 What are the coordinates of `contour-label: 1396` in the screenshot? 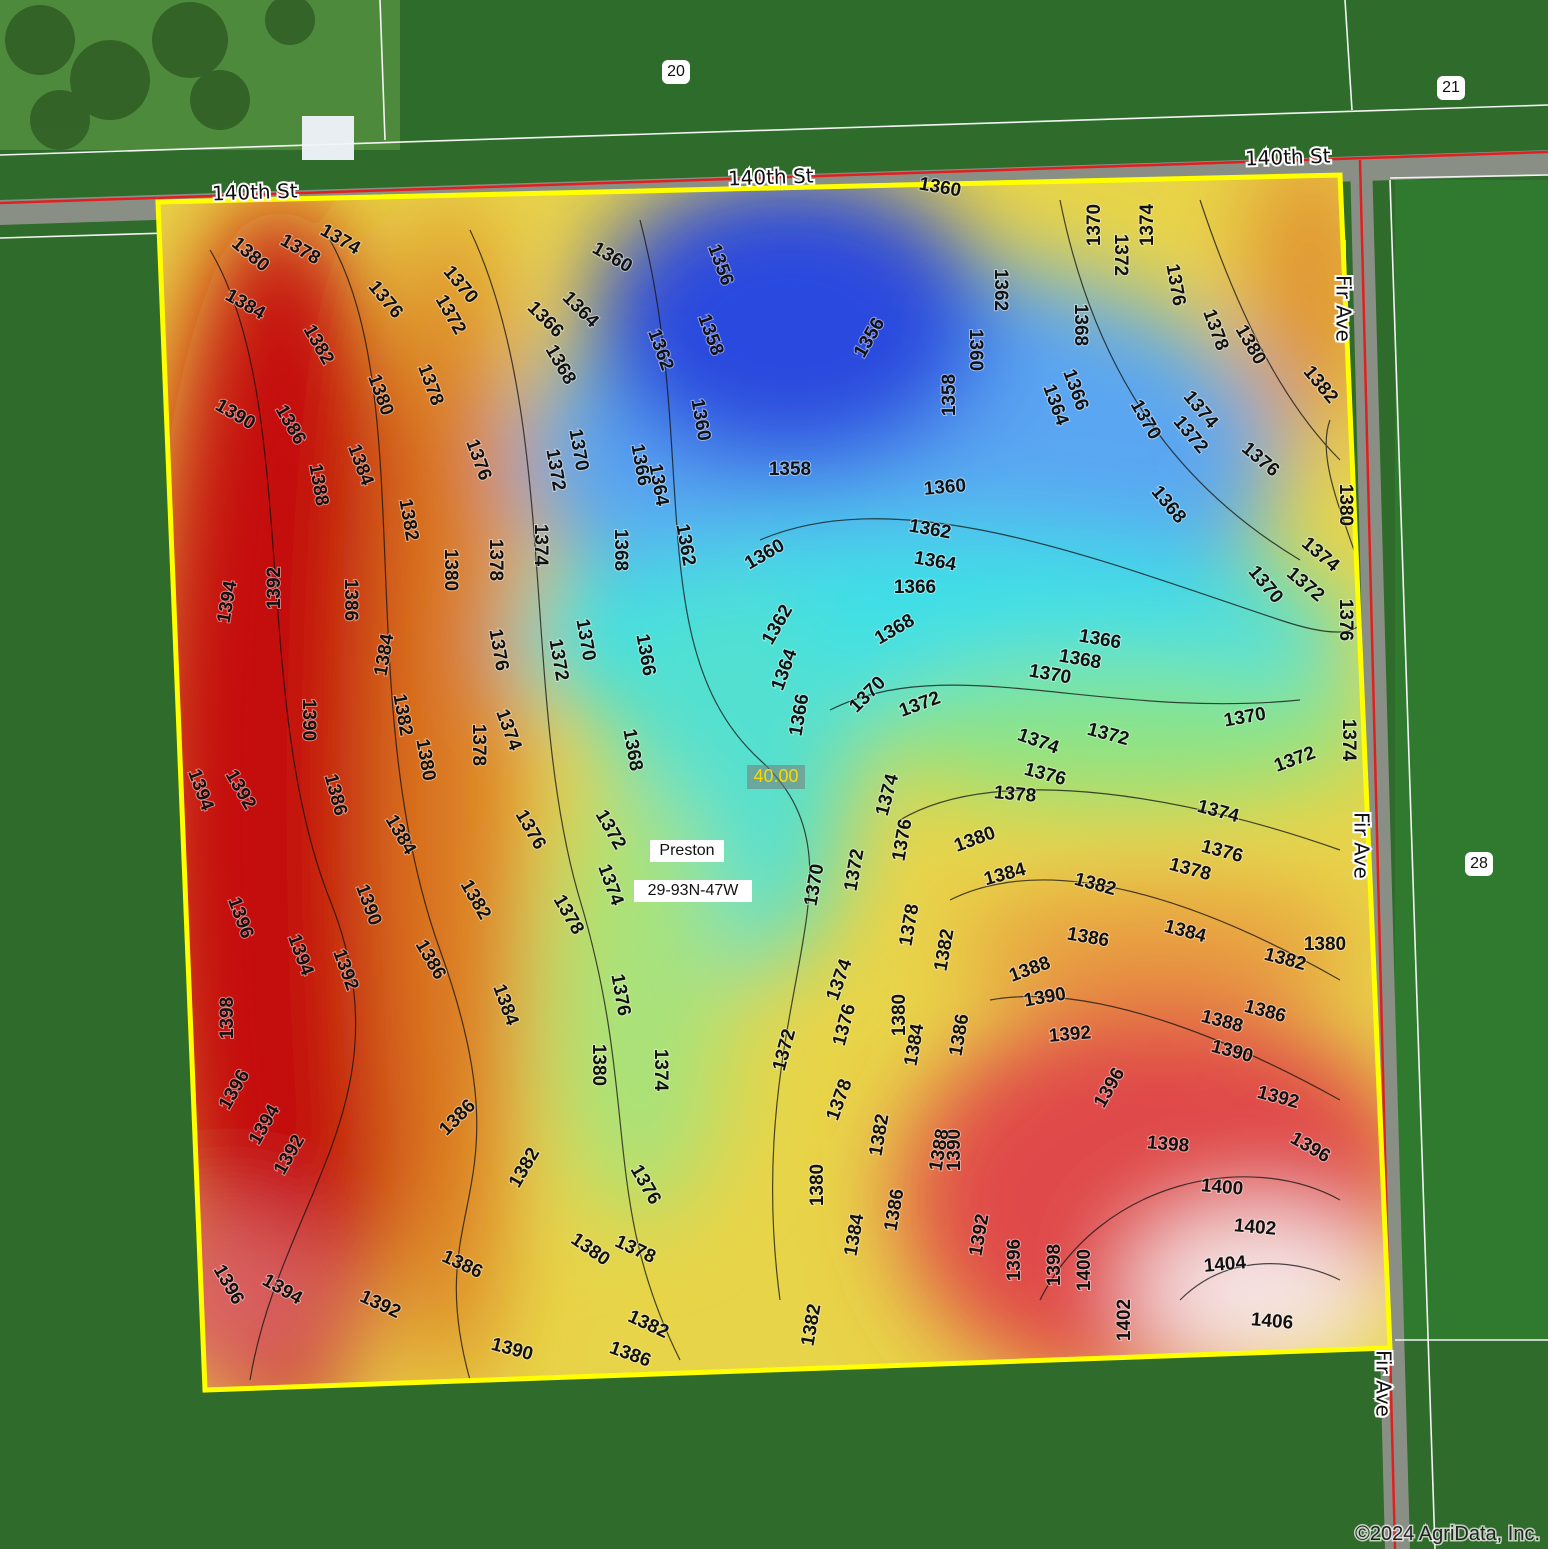 It's located at (1014, 1260).